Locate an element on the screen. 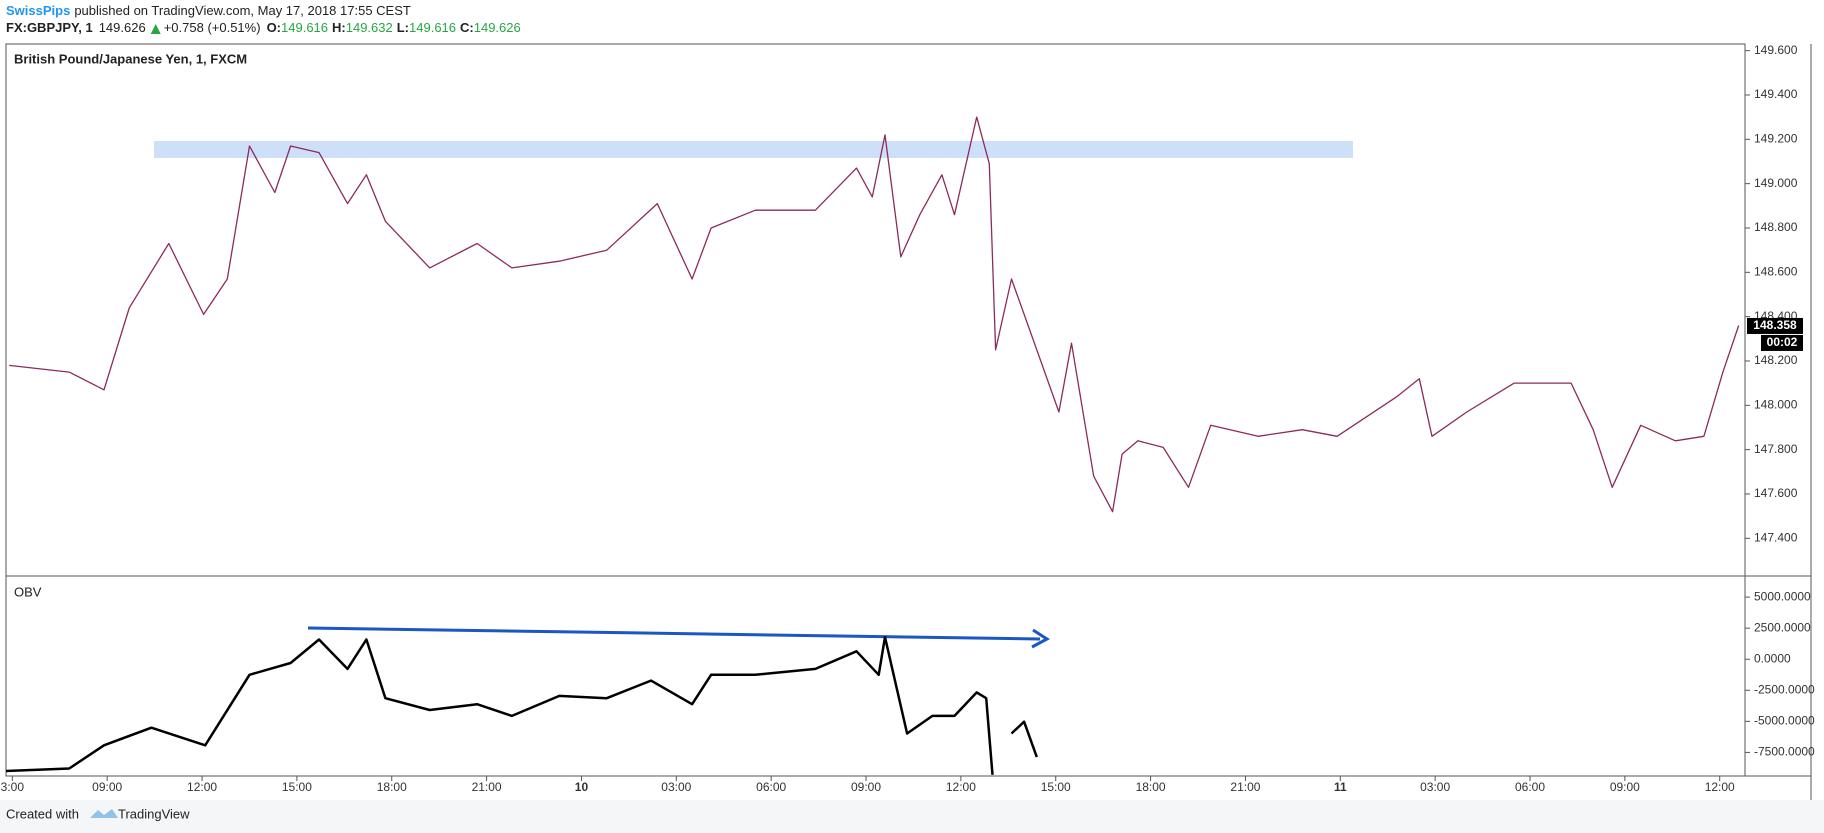  last: 149.626 is located at coordinates (122, 27).